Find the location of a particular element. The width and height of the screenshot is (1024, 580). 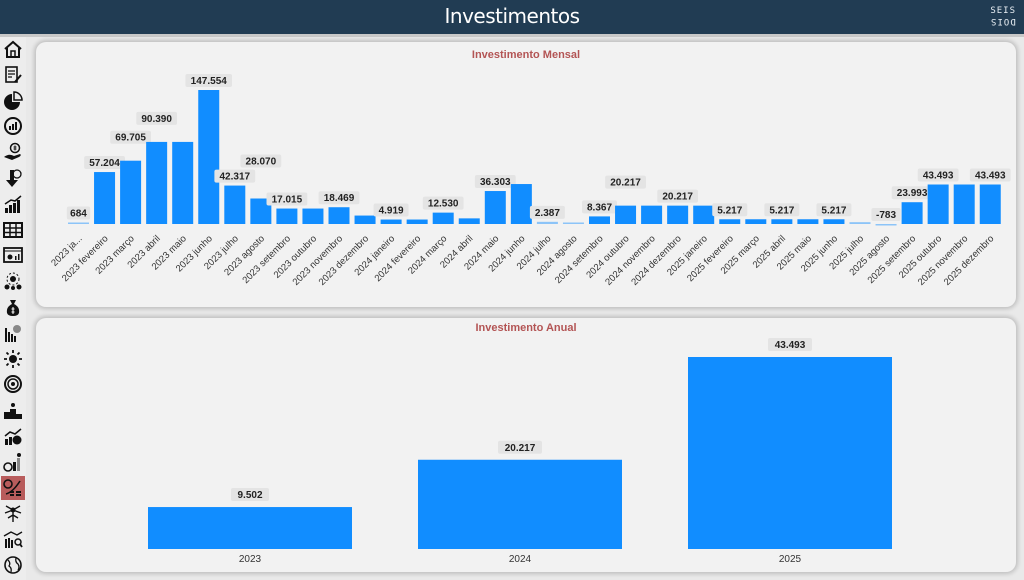

sidebar-item-podium is located at coordinates (13, 410).